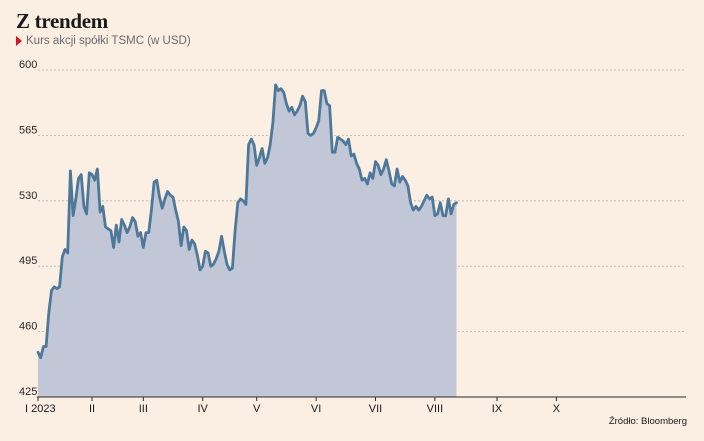 The width and height of the screenshot is (704, 441). What do you see at coordinates (28, 261) in the screenshot?
I see `y-tick-label: 495` at bounding box center [28, 261].